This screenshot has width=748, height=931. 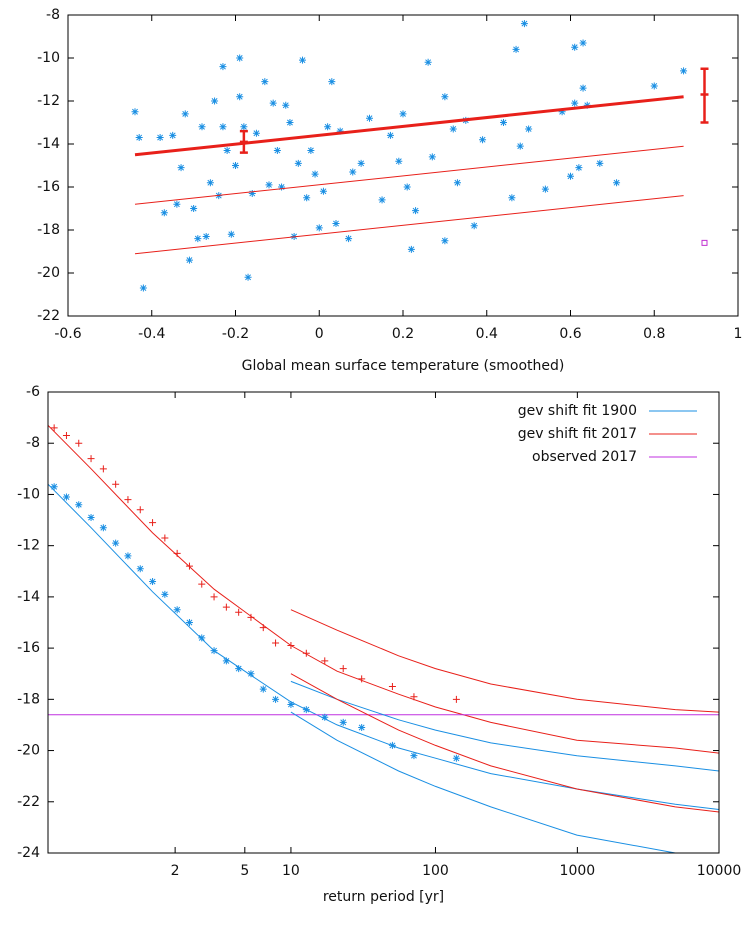 I want to click on error-bar, so click(x=243, y=141).